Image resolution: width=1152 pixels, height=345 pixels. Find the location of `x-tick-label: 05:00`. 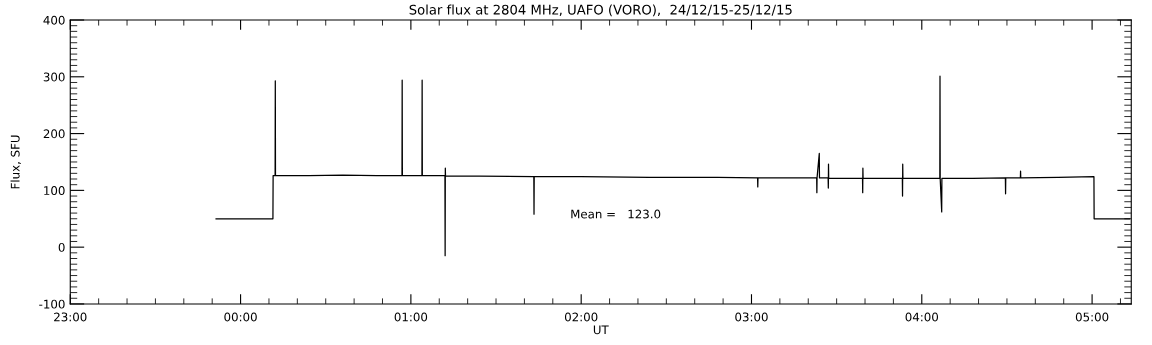

x-tick-label: 05:00 is located at coordinates (1092, 317).